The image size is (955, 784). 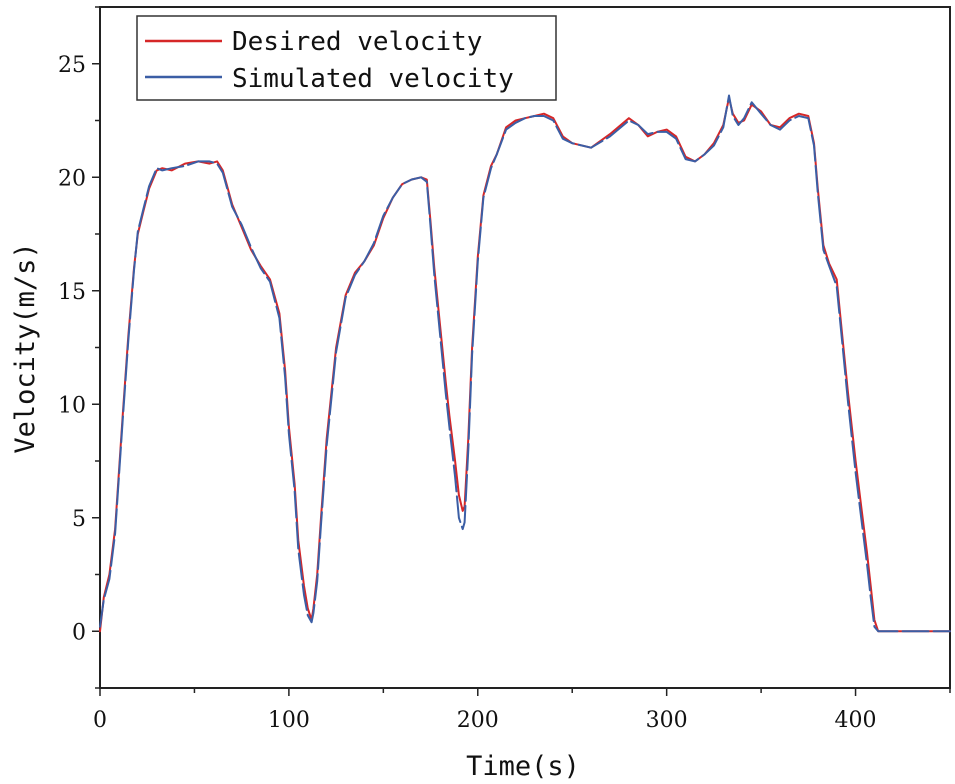 What do you see at coordinates (72, 405) in the screenshot?
I see `y-tick-label: 10` at bounding box center [72, 405].